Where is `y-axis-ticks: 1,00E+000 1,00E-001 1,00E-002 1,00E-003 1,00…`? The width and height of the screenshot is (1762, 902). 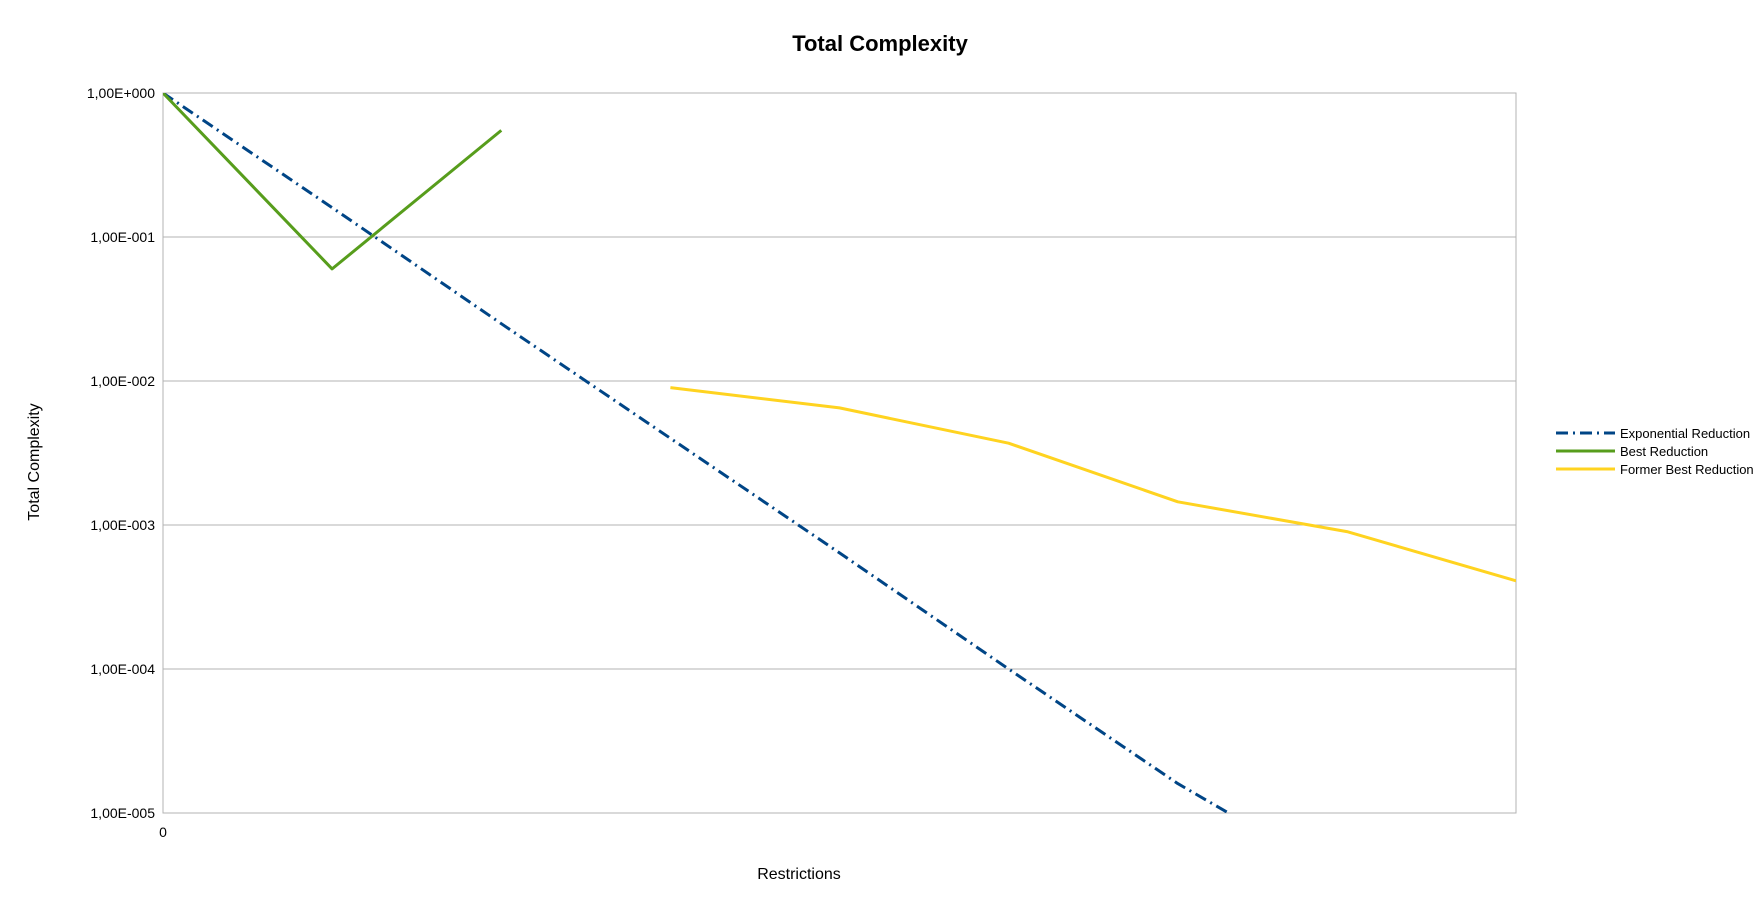
y-axis-ticks: 1,00E+000 1,00E-001 1,00E-002 1,00E-003 1,00… is located at coordinates (121, 453).